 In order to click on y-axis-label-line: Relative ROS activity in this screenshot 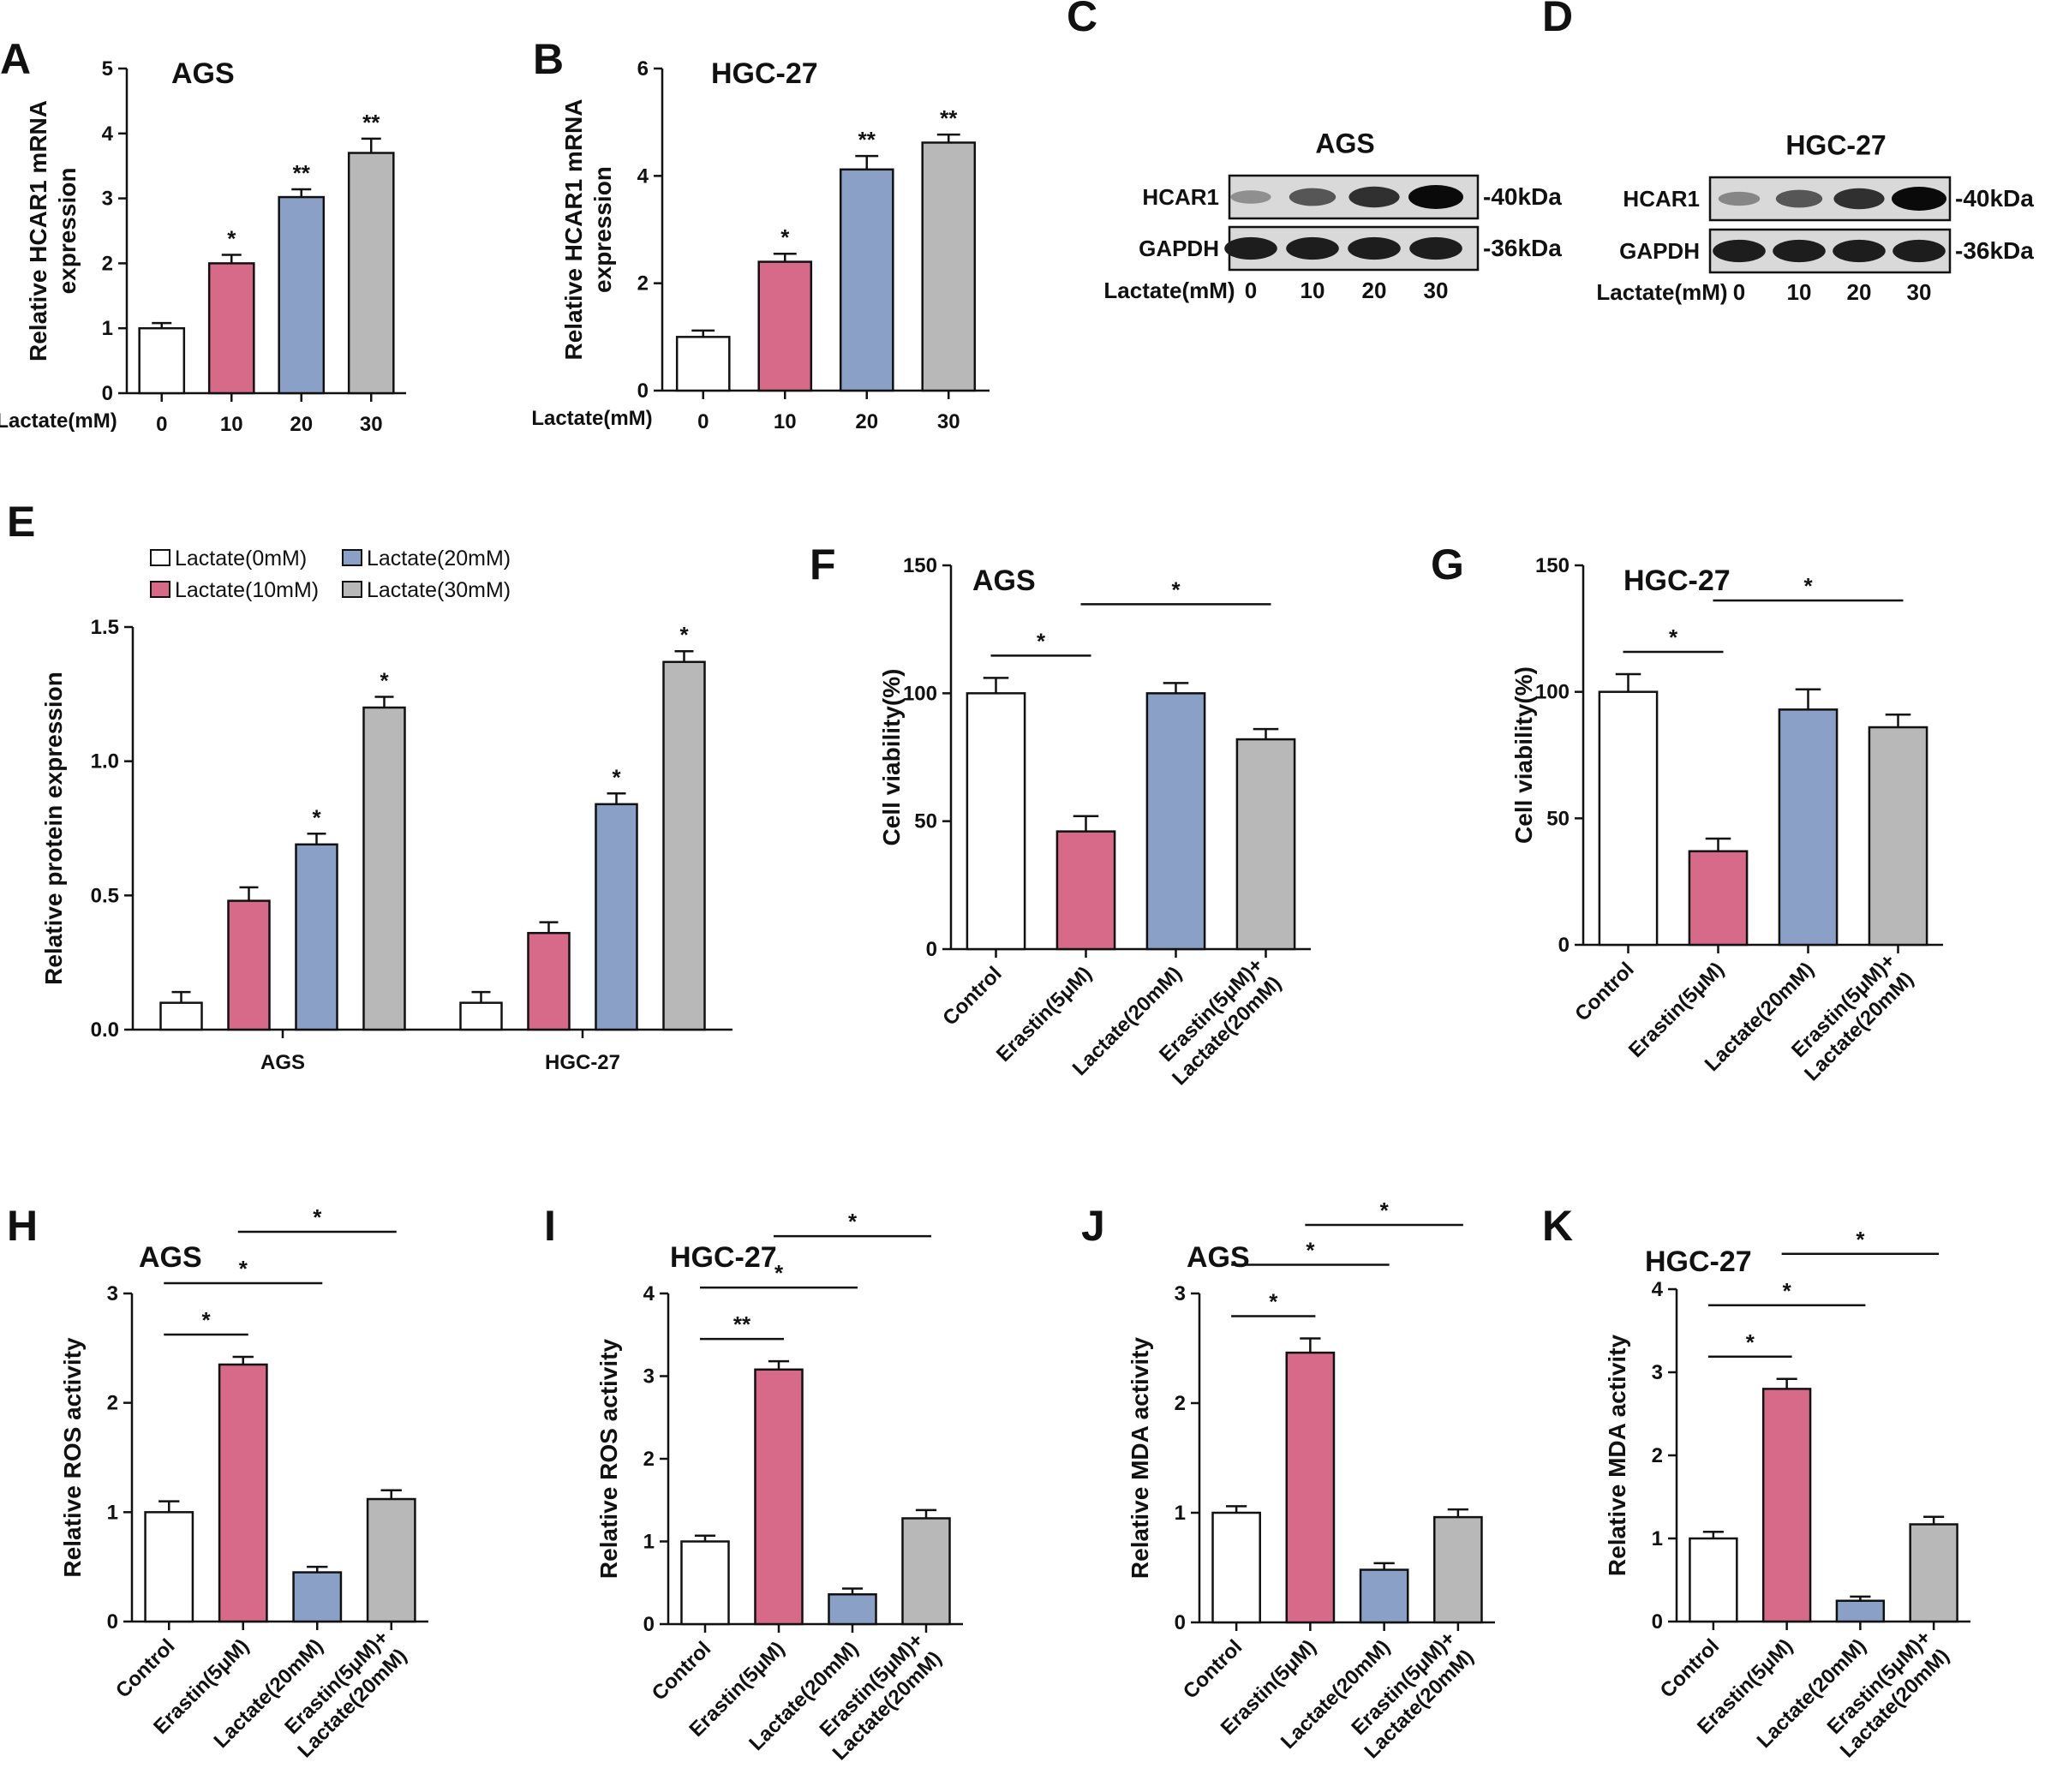, I will do `click(72, 1457)`.